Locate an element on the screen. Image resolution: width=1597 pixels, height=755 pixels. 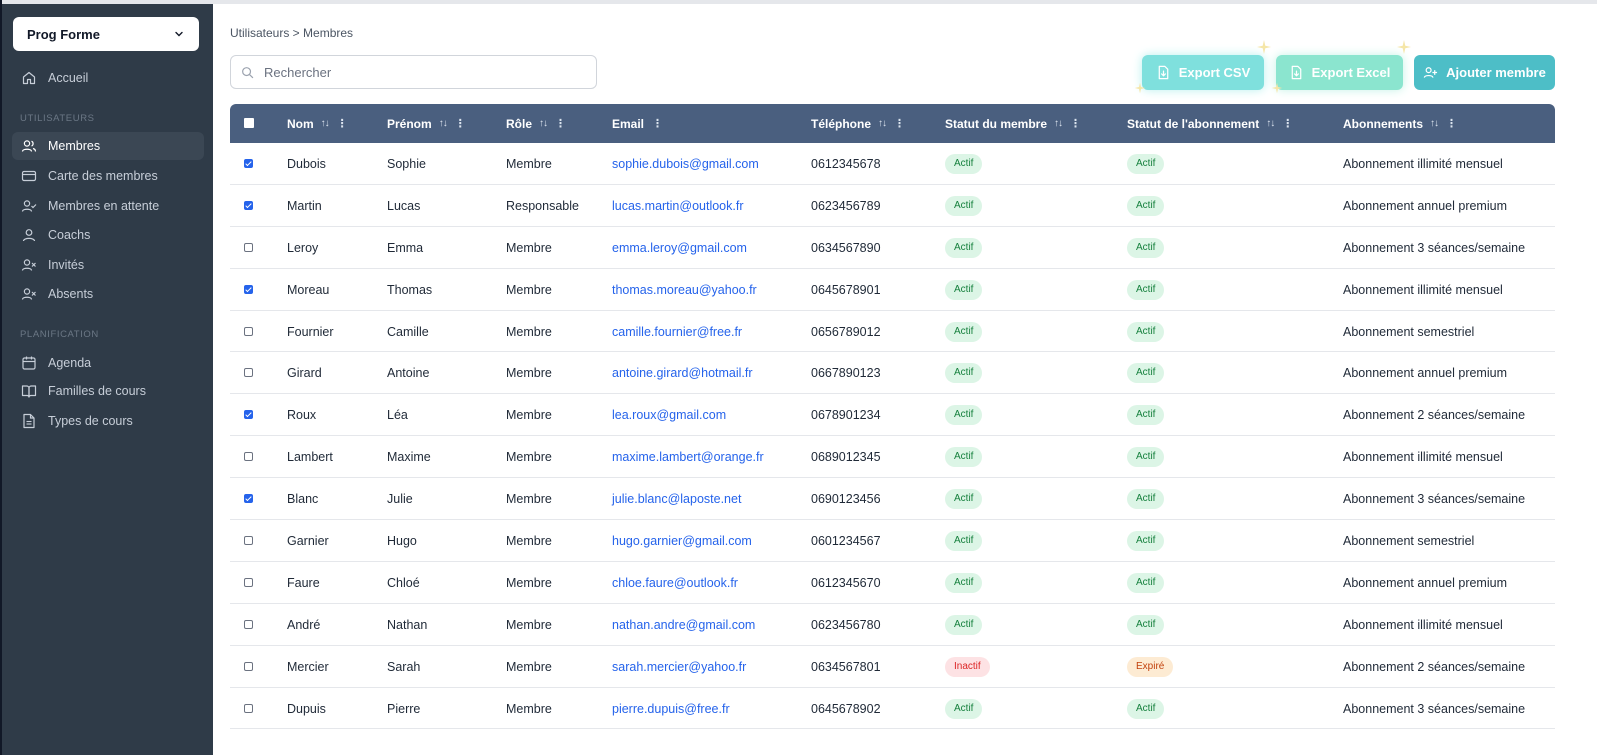
sidebar-item-home: Accueil is located at coordinates (108, 78).